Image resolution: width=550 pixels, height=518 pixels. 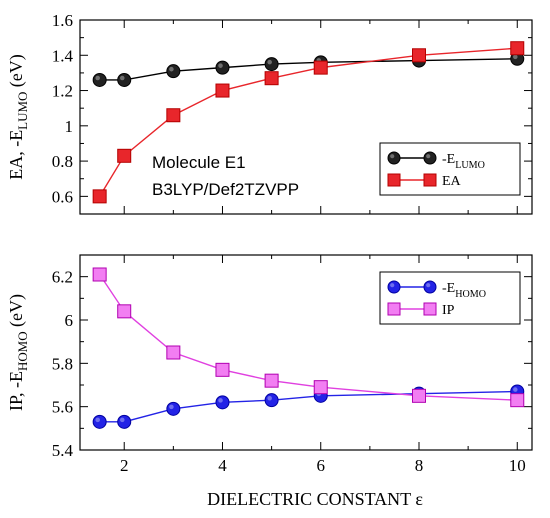 I want to click on y-tick-label: 5.8, so click(x=62, y=363).